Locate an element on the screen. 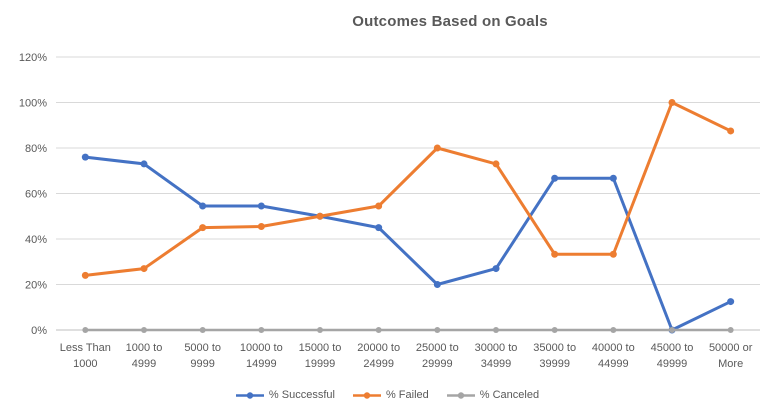 This screenshot has height=419, width=774. legend-label: % Canceled is located at coordinates (509, 395).